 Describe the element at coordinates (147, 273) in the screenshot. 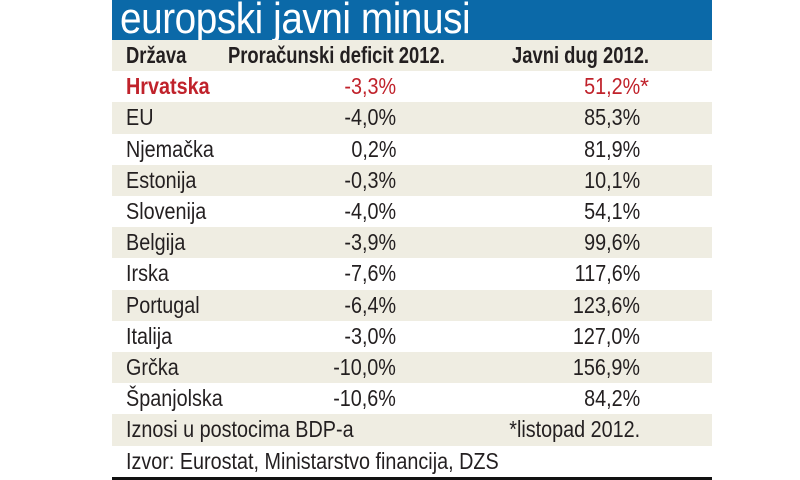

I see `country-cell: Irska` at that location.